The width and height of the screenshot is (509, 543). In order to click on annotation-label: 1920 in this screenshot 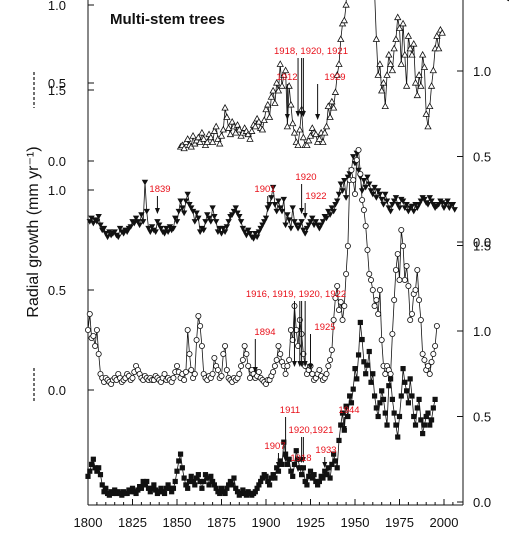, I will do `click(305, 177)`.